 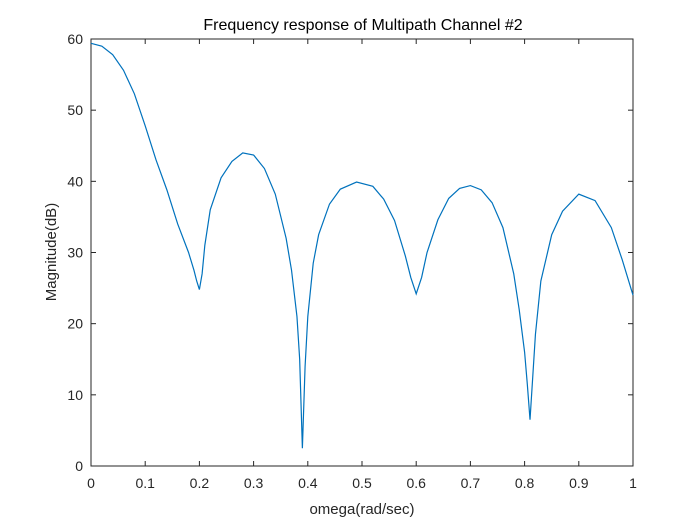 What do you see at coordinates (51, 252) in the screenshot?
I see `y-axis-label: Magnitude(dB)` at bounding box center [51, 252].